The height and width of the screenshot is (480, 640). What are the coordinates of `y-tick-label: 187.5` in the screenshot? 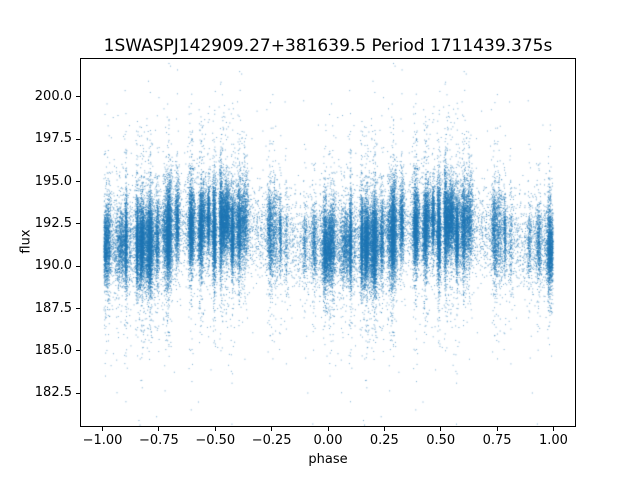 It's located at (53, 308).